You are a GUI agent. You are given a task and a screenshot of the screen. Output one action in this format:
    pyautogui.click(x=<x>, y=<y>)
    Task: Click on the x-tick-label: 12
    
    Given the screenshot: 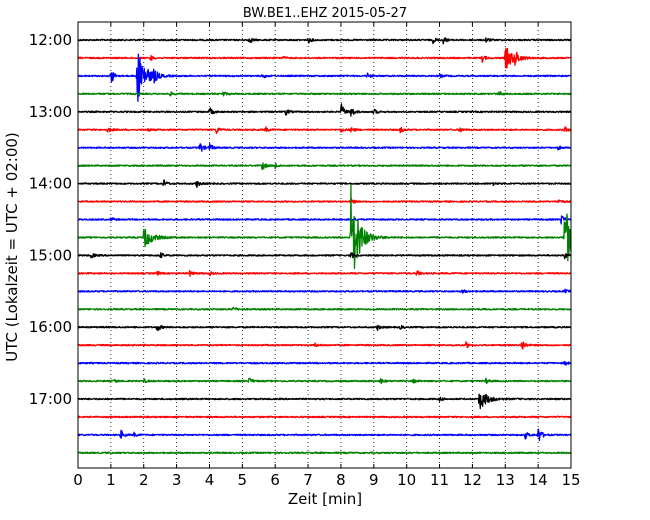 What is the action you would take?
    pyautogui.click(x=472, y=480)
    